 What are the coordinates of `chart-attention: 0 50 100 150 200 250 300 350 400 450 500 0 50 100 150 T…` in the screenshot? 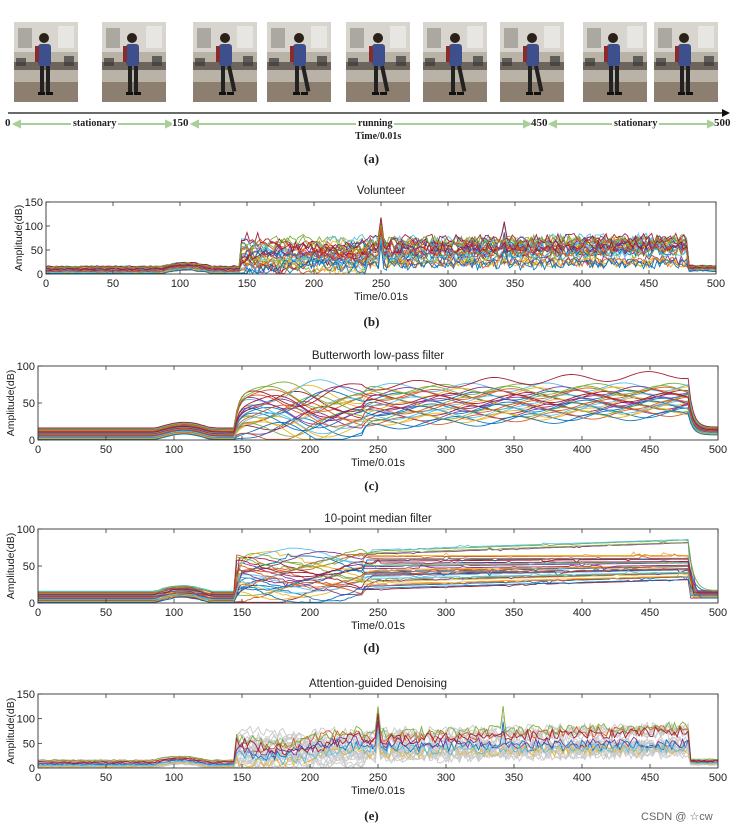 It's located at (366, 743).